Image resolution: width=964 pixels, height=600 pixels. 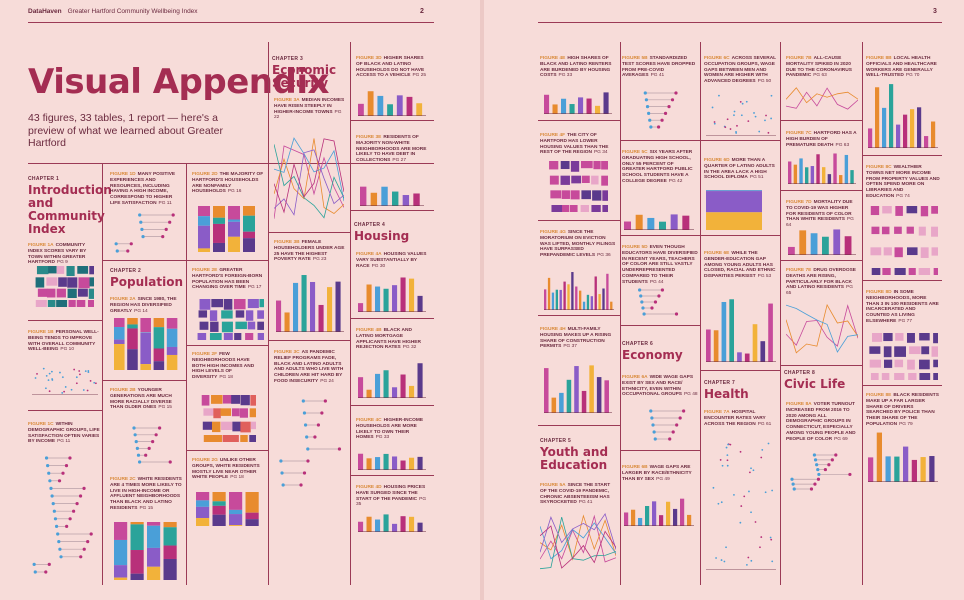 What do you see at coordinates (126, 271) in the screenshot?
I see `chapter-label: CHAPTER 2` at bounding box center [126, 271].